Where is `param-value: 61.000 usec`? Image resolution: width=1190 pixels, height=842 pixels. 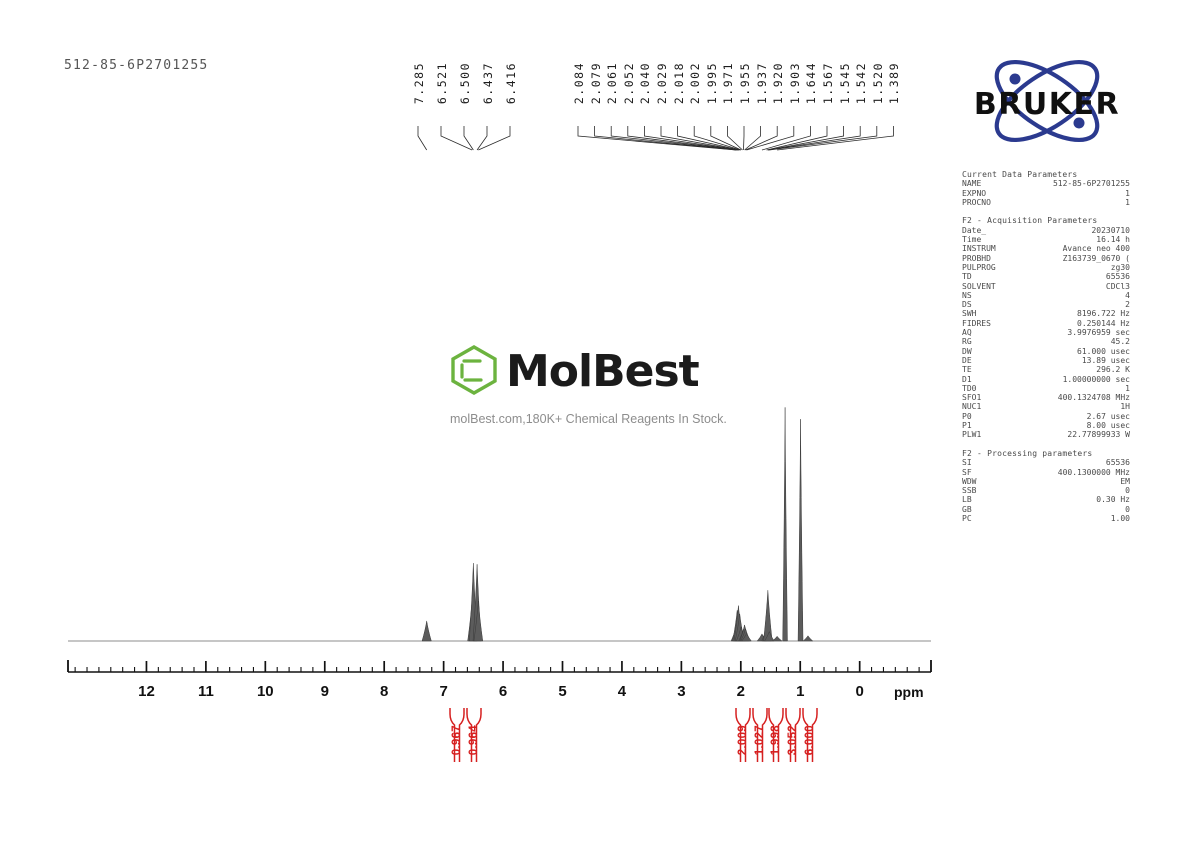 param-value: 61.000 usec is located at coordinates (1103, 351).